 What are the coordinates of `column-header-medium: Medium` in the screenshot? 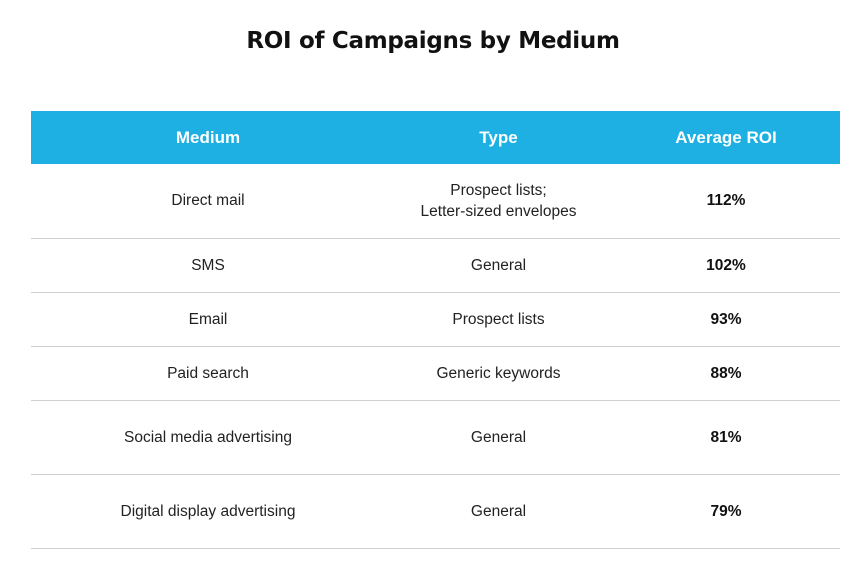 It's located at (208, 137).